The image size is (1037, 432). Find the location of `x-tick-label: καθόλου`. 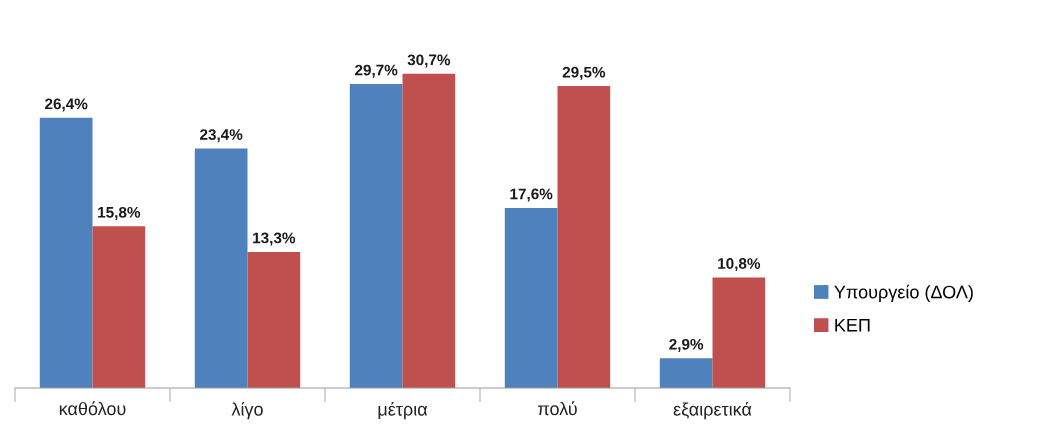

x-tick-label: καθόλου is located at coordinates (92, 408).